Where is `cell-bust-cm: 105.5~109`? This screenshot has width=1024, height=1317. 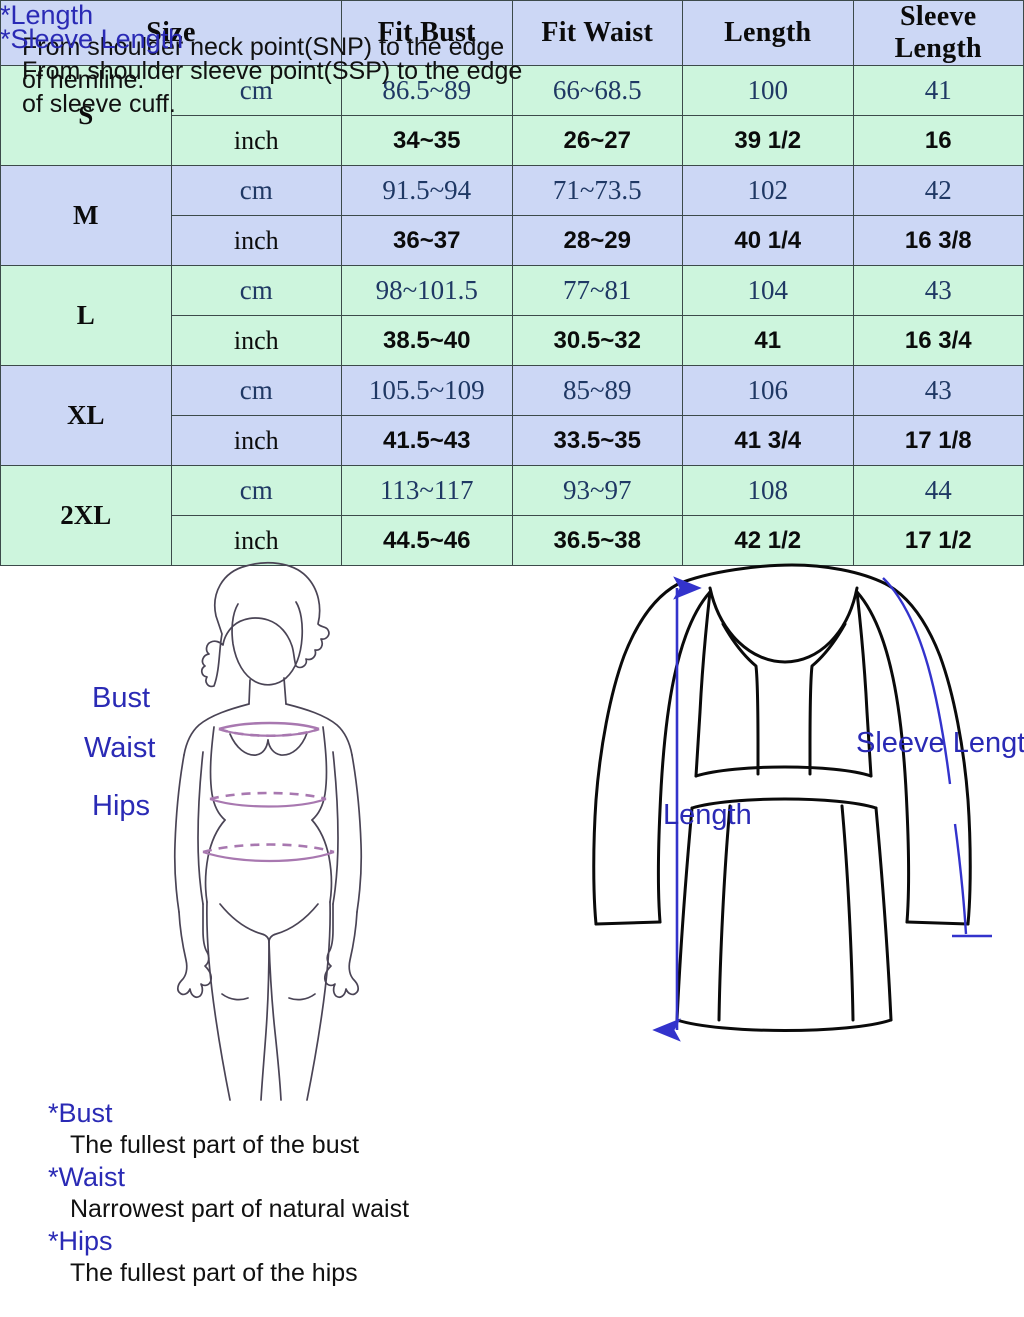
cell-bust-cm: 105.5~109 is located at coordinates (427, 390).